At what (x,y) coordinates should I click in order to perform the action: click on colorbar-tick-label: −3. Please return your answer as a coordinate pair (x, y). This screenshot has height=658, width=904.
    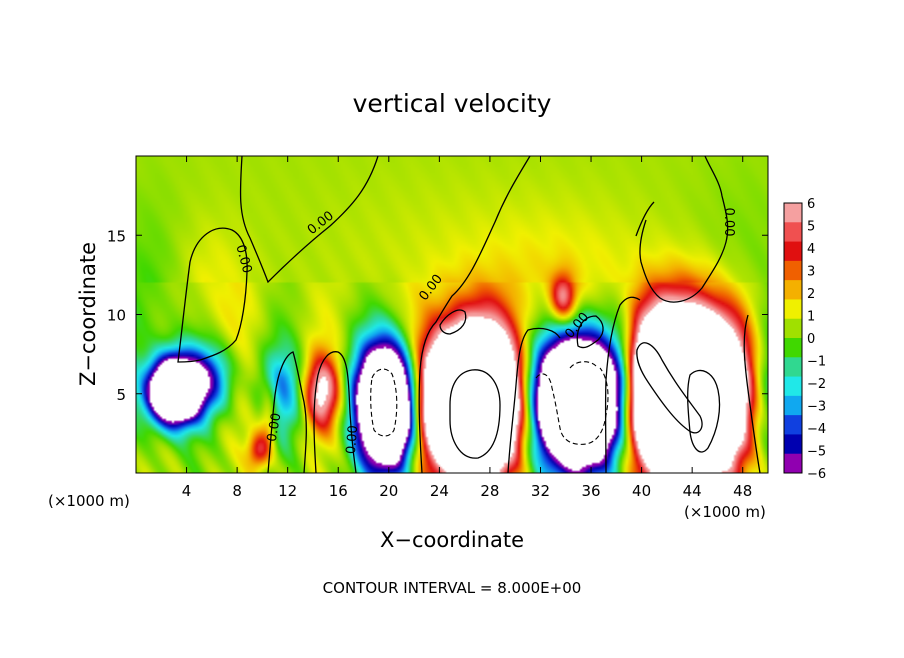
    Looking at the image, I should click on (816, 407).